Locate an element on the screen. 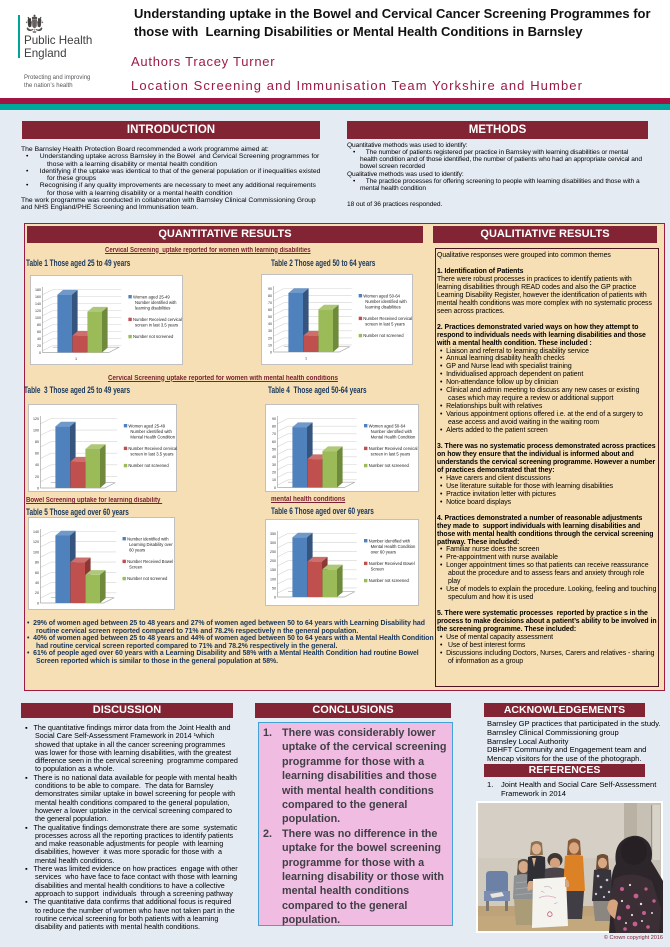  svg-text: 60 years is located at coordinates (137, 549).